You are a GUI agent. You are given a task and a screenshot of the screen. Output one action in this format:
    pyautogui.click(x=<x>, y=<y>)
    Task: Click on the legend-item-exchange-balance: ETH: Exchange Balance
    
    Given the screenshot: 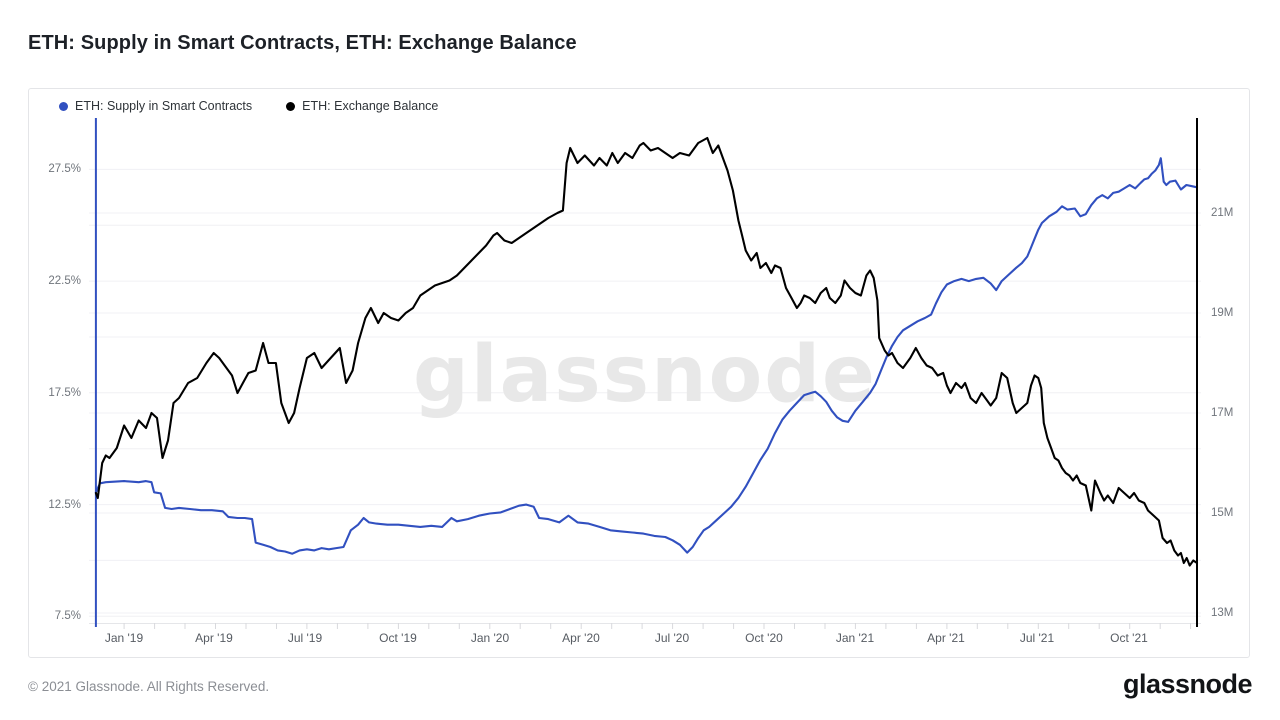 What is the action you would take?
    pyautogui.click(x=362, y=106)
    